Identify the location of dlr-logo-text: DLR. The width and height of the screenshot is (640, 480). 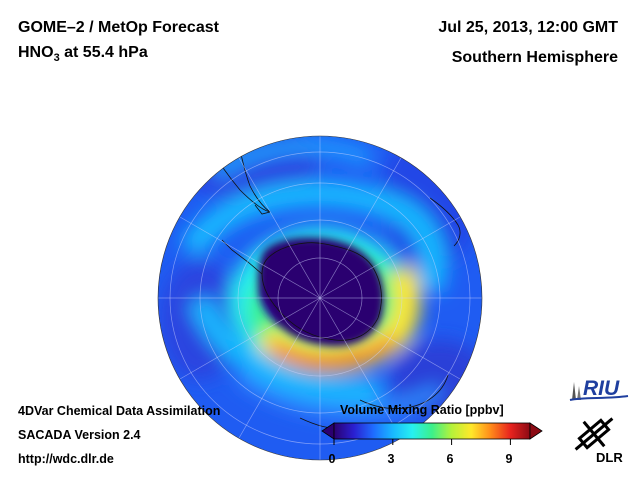
(609, 457).